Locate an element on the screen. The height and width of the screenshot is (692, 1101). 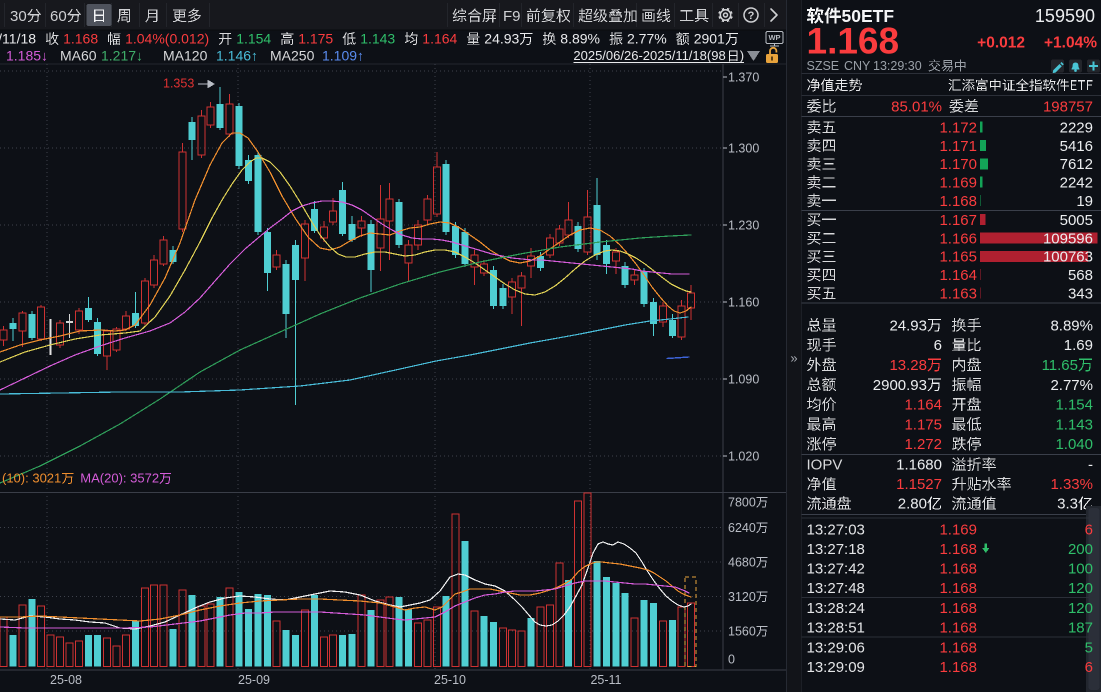
svg-text: 1.353 is located at coordinates (178, 84).